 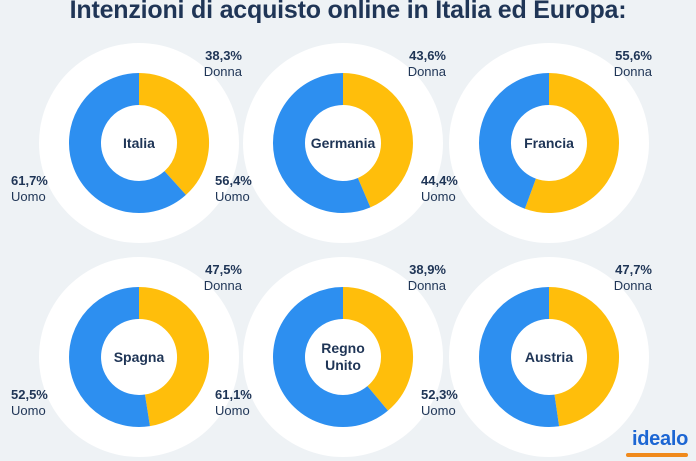 I want to click on uomo-data-label: 52,3% Uomo, so click(x=456, y=403).